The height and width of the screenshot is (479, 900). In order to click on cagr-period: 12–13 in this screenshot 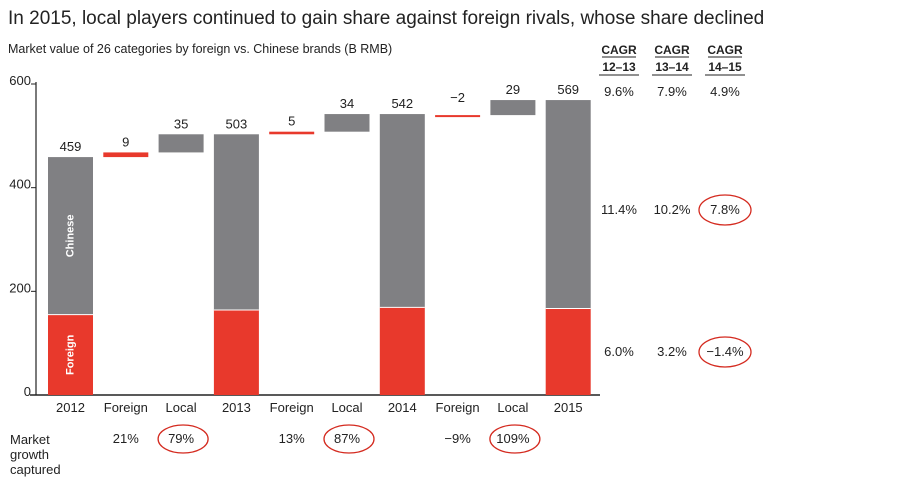, I will do `click(619, 67)`.